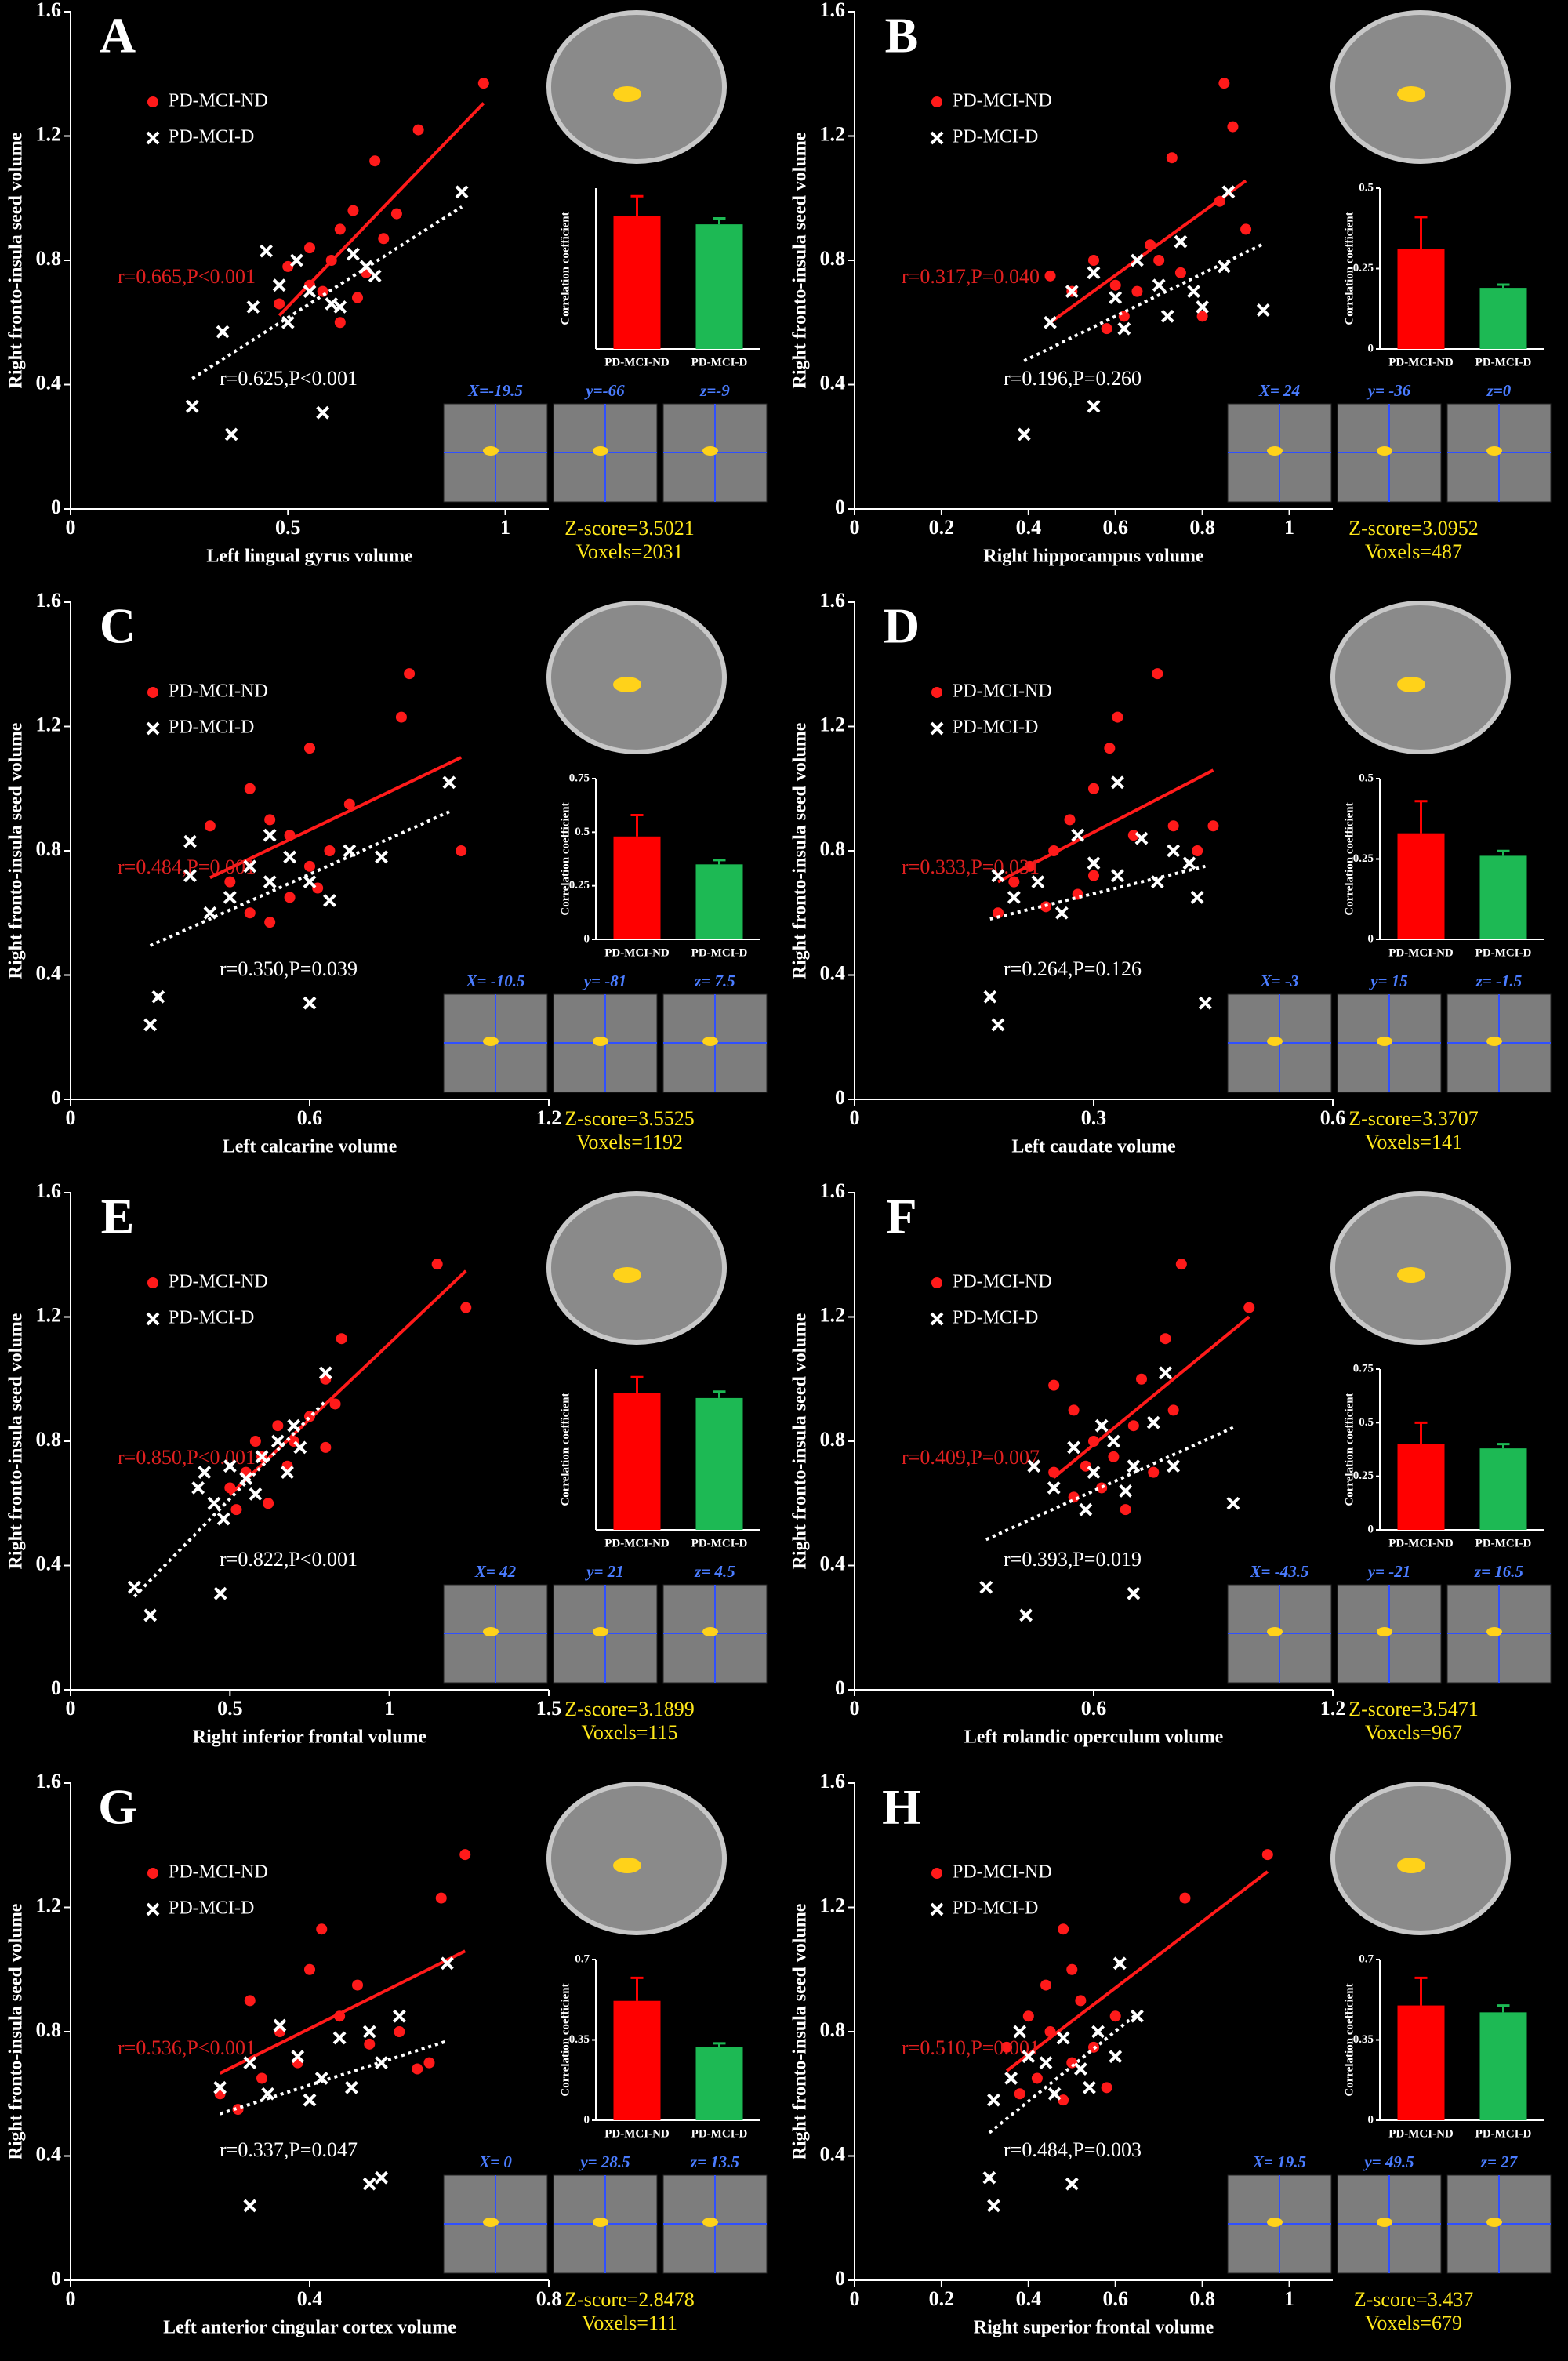 This screenshot has width=1568, height=2361. I want to click on y-tick-label: 0, so click(840, 1097).